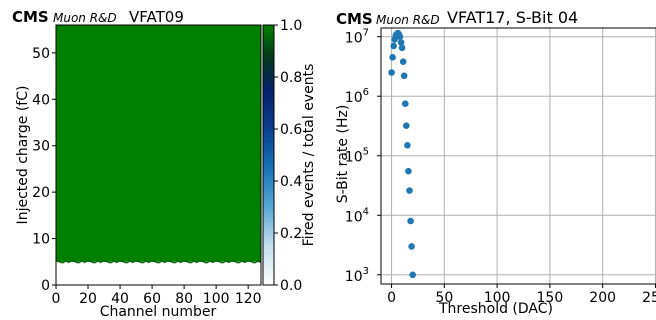 The width and height of the screenshot is (656, 320). I want to click on heatmap-y-tick-label: 10, so click(41, 240).